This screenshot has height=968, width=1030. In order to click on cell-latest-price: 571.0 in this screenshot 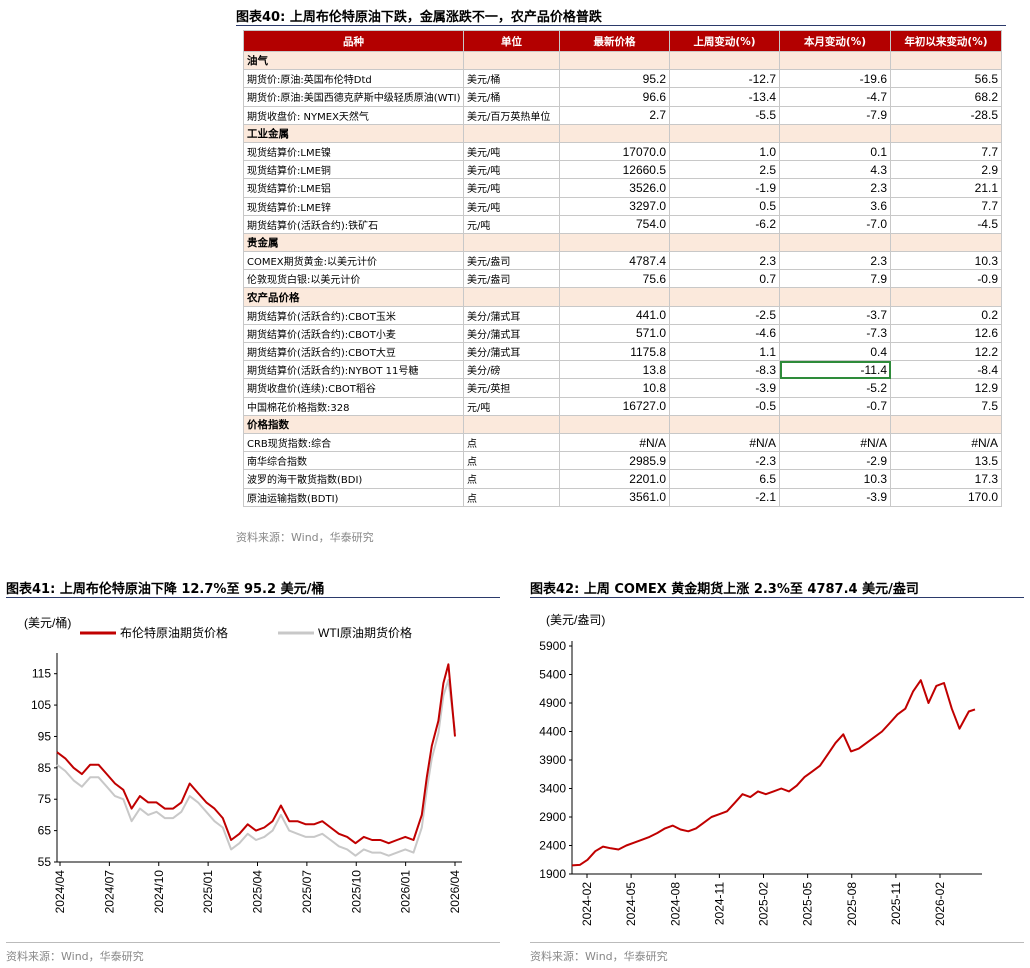, I will do `click(614, 333)`.